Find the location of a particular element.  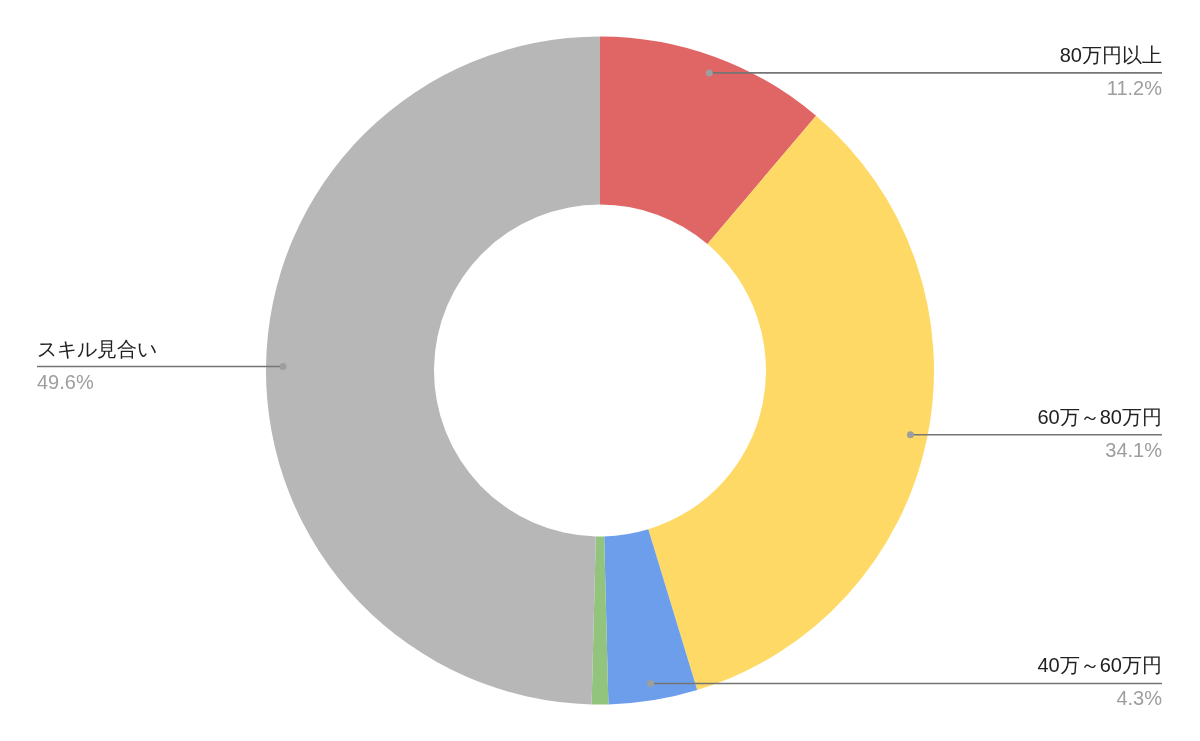

slice-label: 40万～60万円 is located at coordinates (1099, 665).